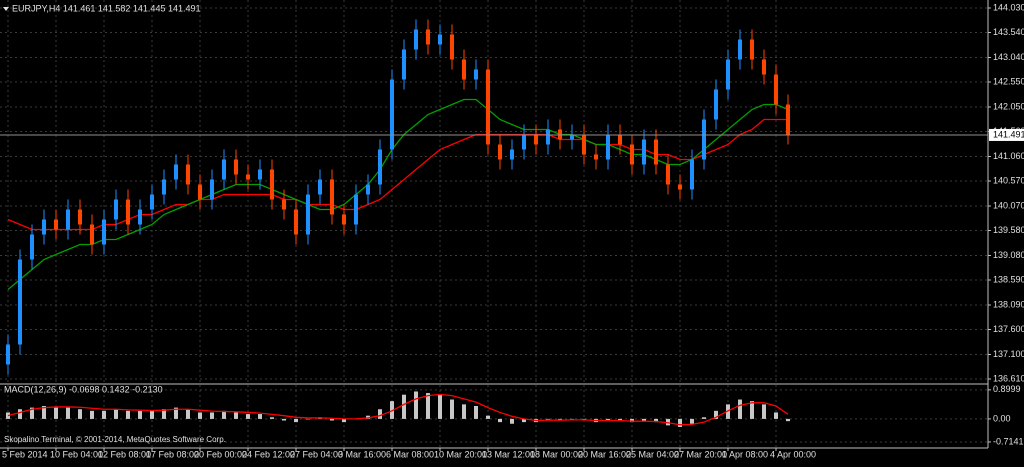  What do you see at coordinates (124, 454) in the screenshot?
I see `x-tick-label: 12 Feb 08:00` at bounding box center [124, 454].